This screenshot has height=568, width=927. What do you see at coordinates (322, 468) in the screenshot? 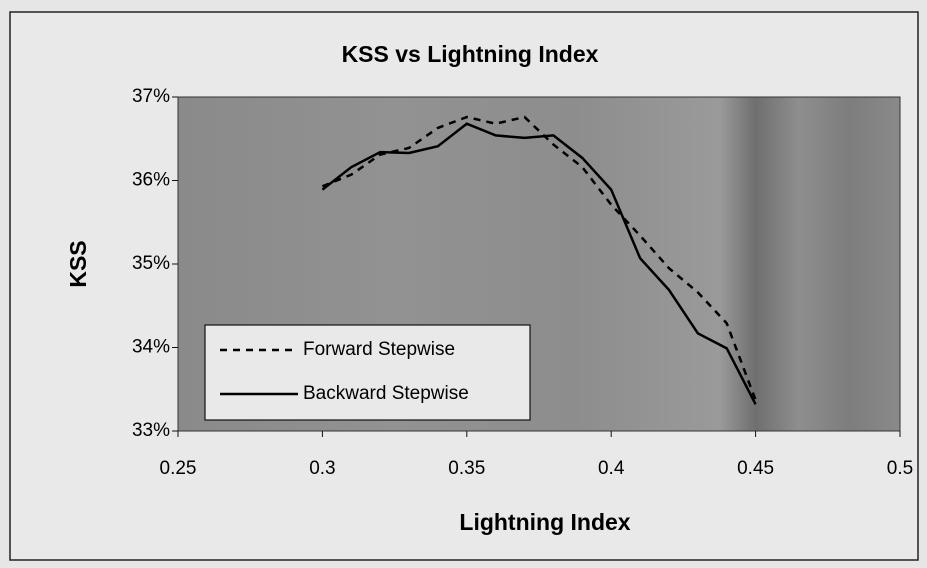
I see `x-tick-label: 0.3` at bounding box center [322, 468].